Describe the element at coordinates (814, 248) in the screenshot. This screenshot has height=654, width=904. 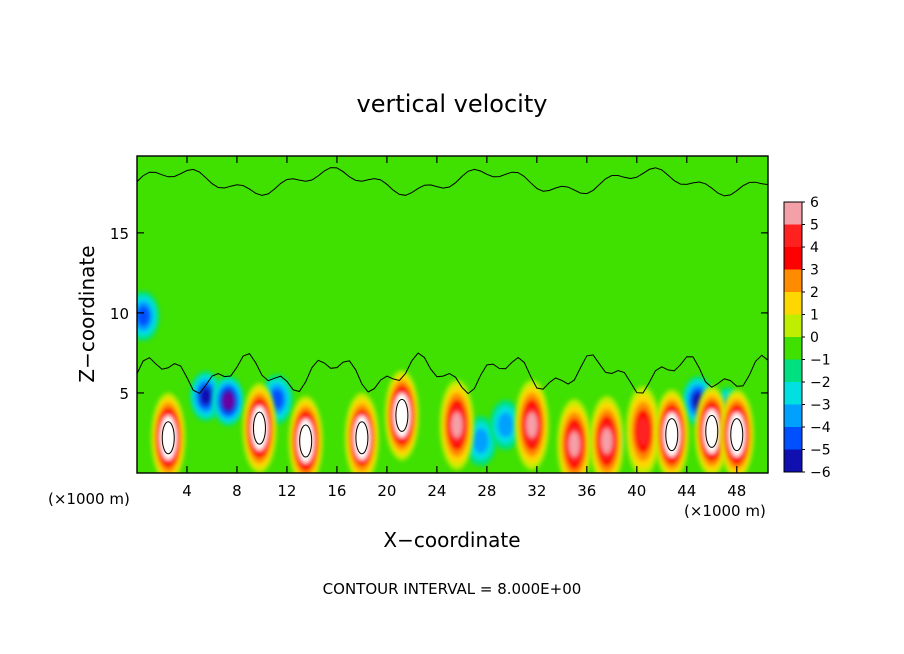
I see `colorbar-label: 4` at that location.